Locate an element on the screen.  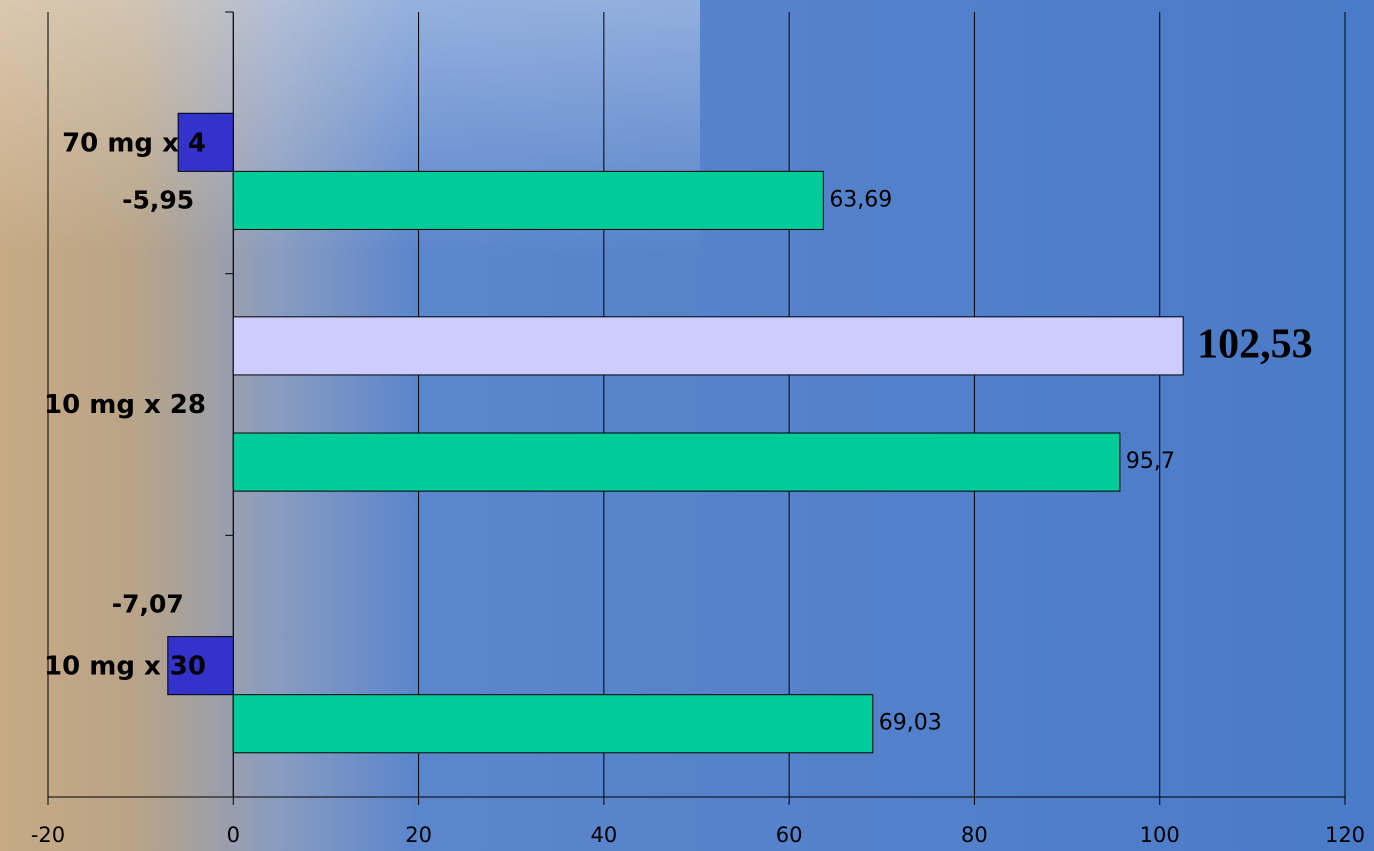
x-tick-label: 20 is located at coordinates (418, 835).